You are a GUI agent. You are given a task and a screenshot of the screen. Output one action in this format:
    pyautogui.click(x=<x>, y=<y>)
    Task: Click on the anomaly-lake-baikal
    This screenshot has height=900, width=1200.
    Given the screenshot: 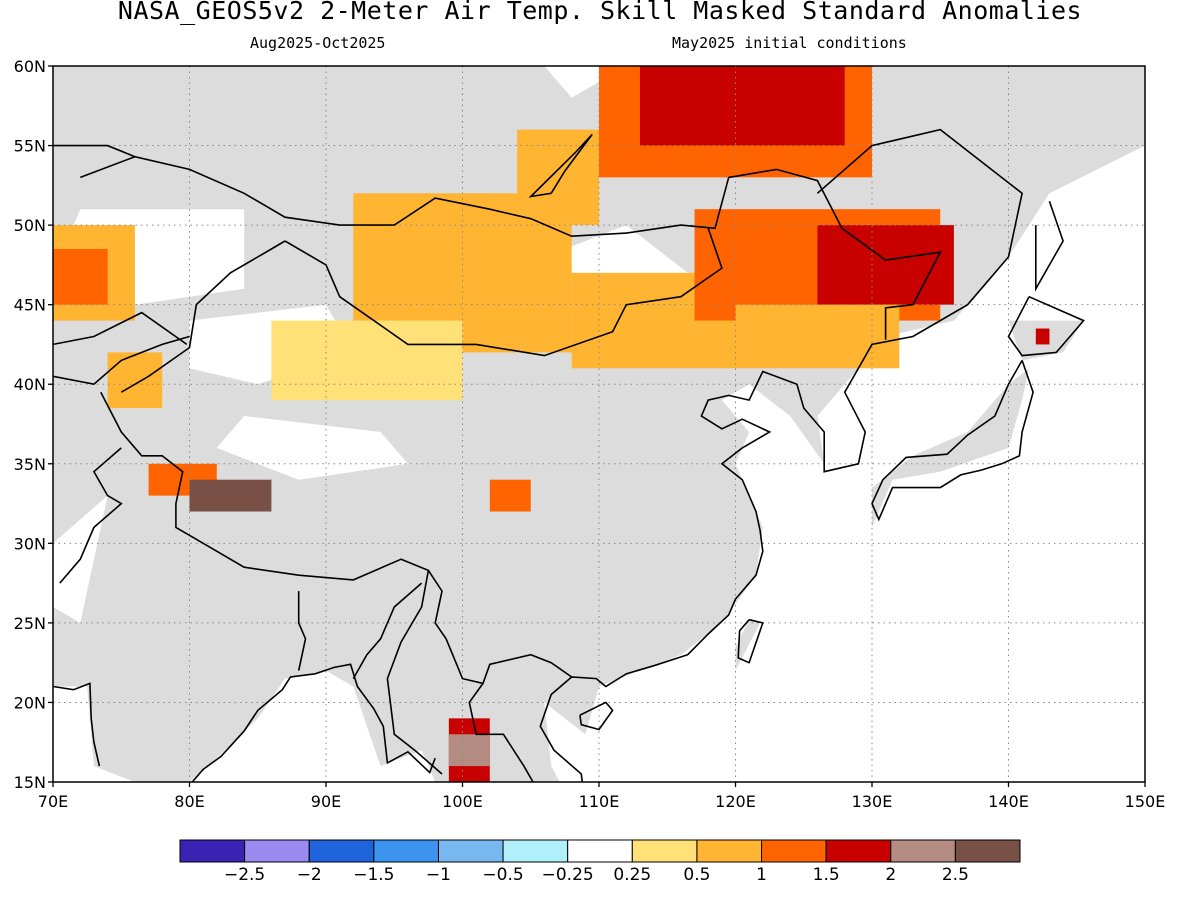 What is the action you would take?
    pyautogui.click(x=558, y=177)
    